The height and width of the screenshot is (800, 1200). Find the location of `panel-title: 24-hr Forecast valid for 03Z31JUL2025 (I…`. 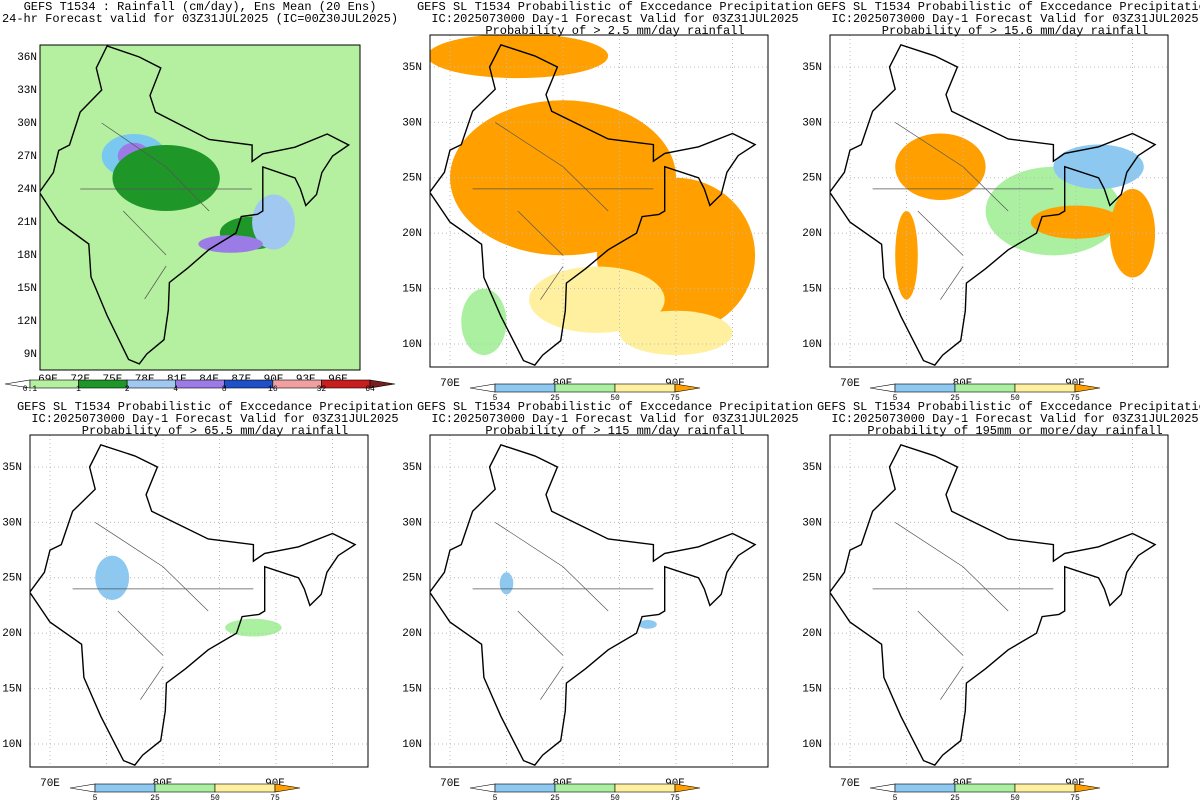

panel-title: 24-hr Forecast valid for 03Z31JUL2025 (I… is located at coordinates (200, 19).